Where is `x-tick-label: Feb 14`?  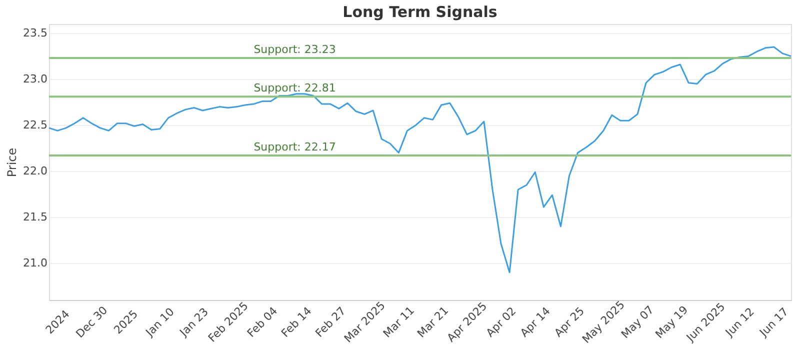
x-tick-label: Feb 14 is located at coordinates (296, 322).